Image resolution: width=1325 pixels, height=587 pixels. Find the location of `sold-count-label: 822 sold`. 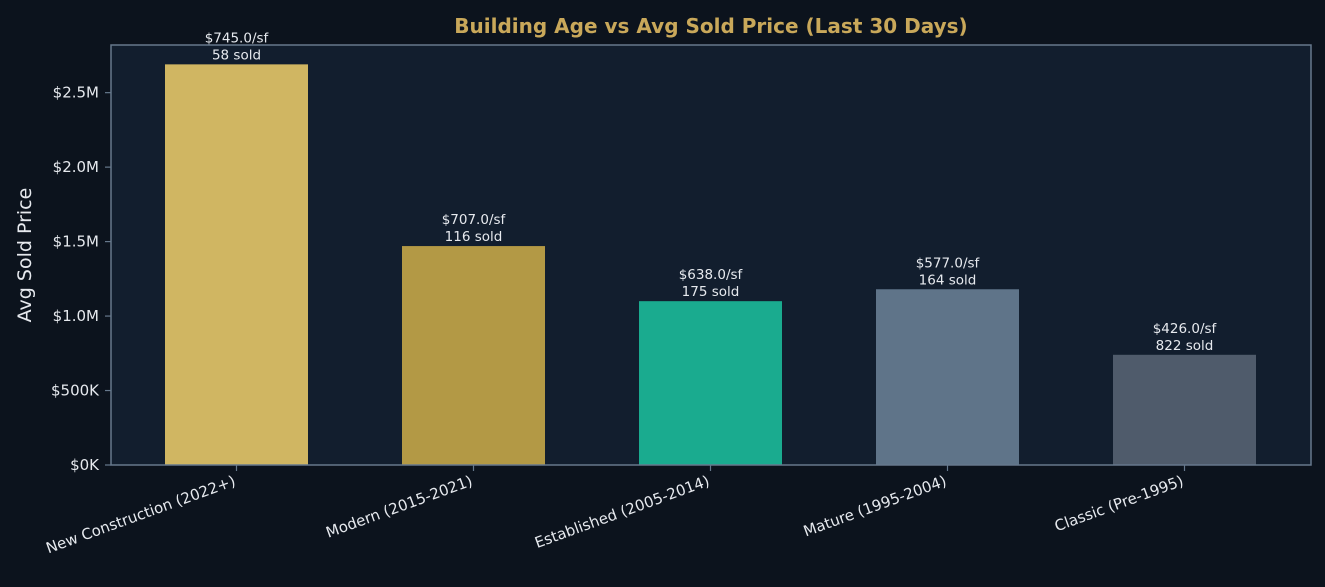

sold-count-label: 822 sold is located at coordinates (1185, 346).